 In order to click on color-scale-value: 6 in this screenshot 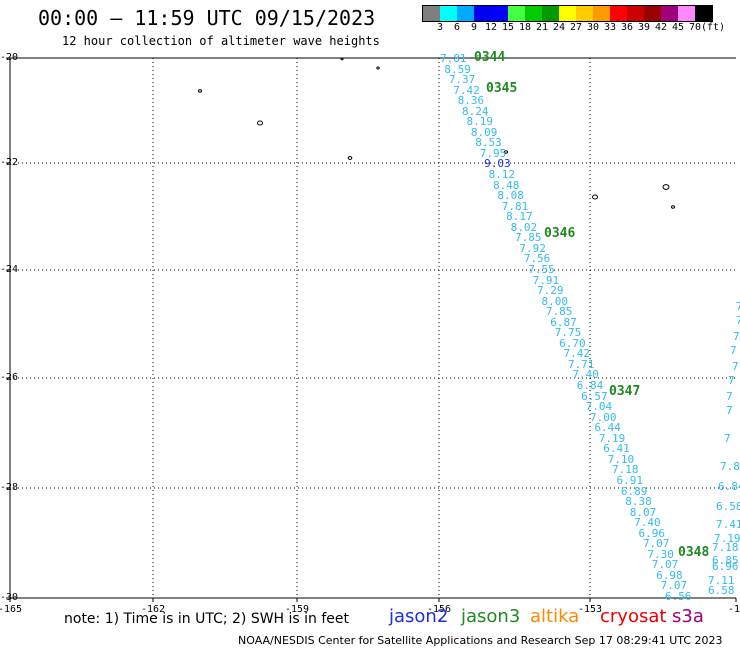, I will do `click(457, 27)`.